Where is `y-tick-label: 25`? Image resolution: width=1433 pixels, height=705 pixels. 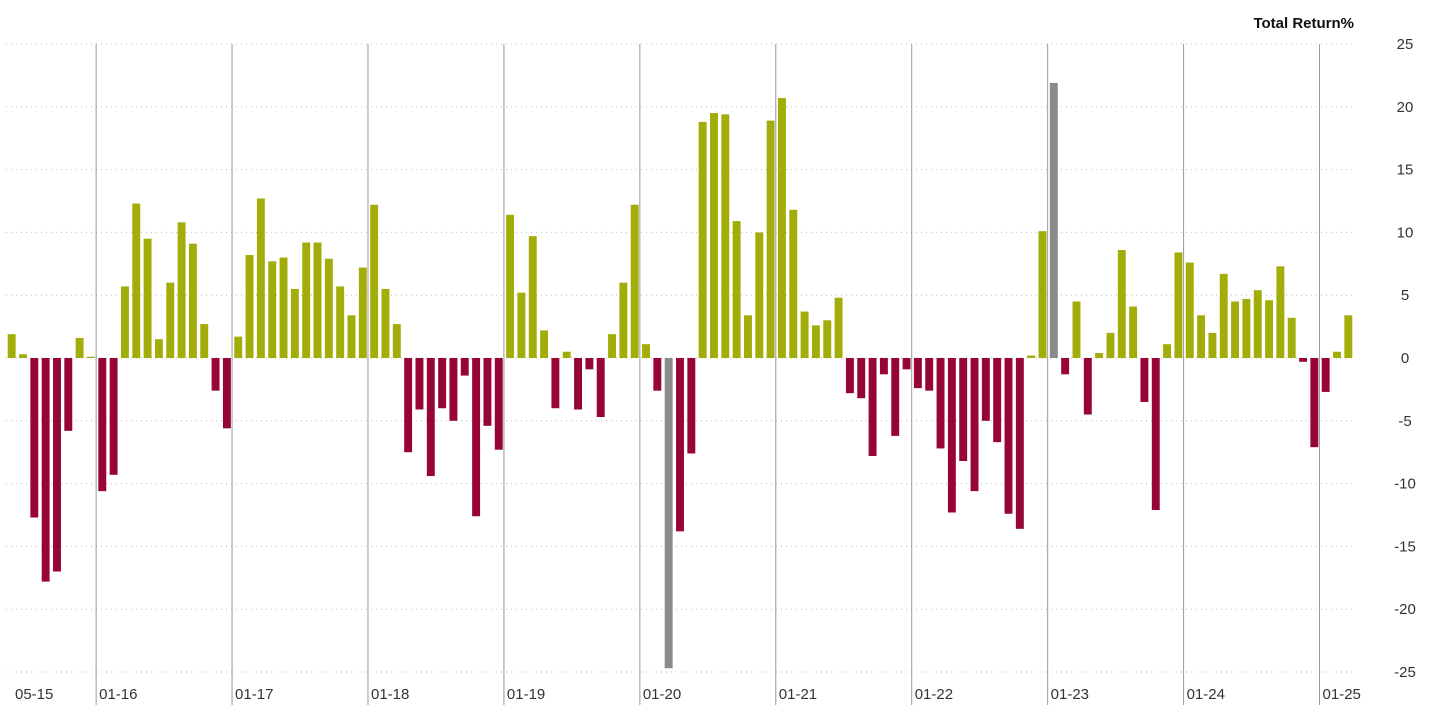
y-tick-label: 25 is located at coordinates (1405, 44).